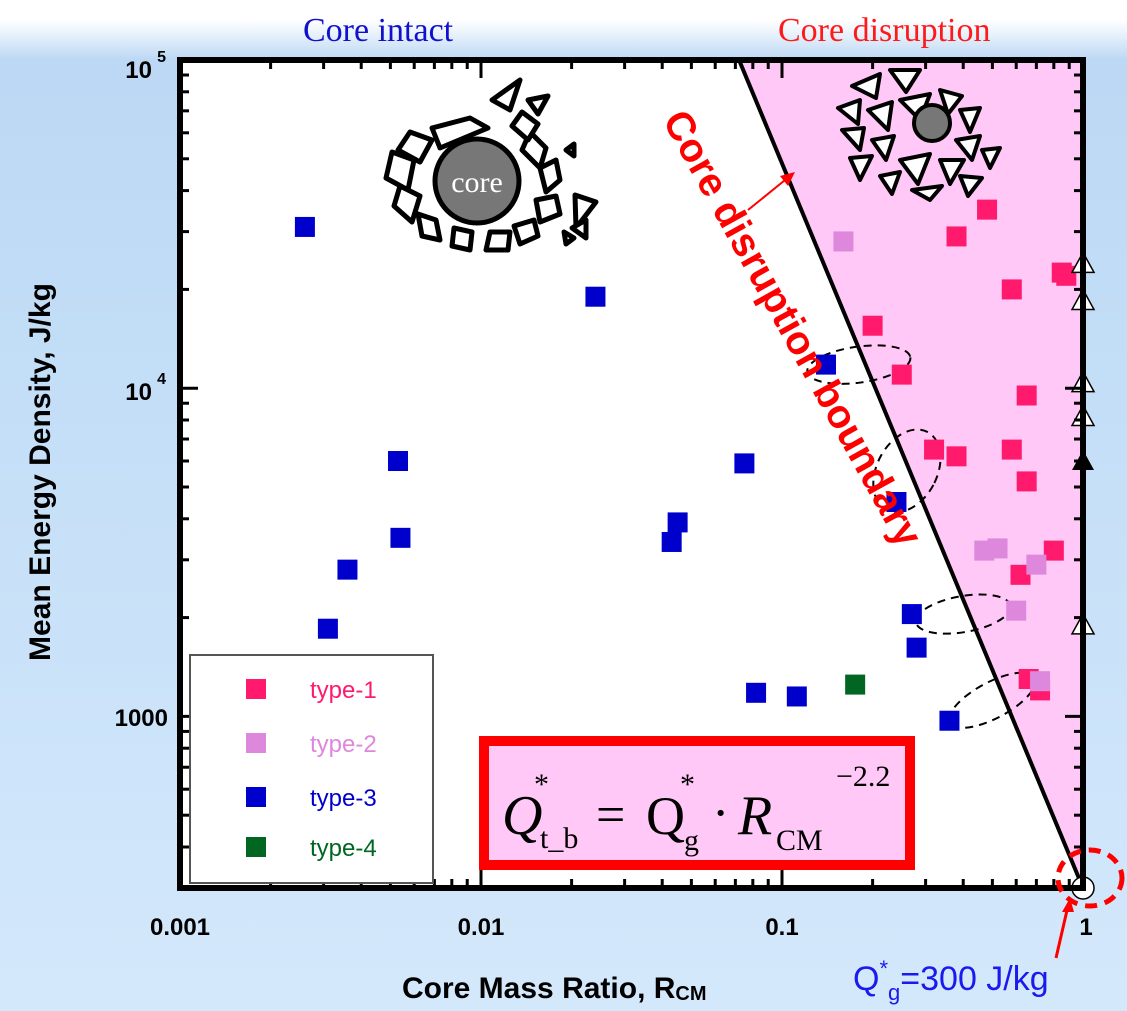 Image resolution: width=1127 pixels, height=1011 pixels. Describe the element at coordinates (621, 927) in the screenshot. I see `x-tick-labels: 0.001 0.01 0.1 1` at that location.